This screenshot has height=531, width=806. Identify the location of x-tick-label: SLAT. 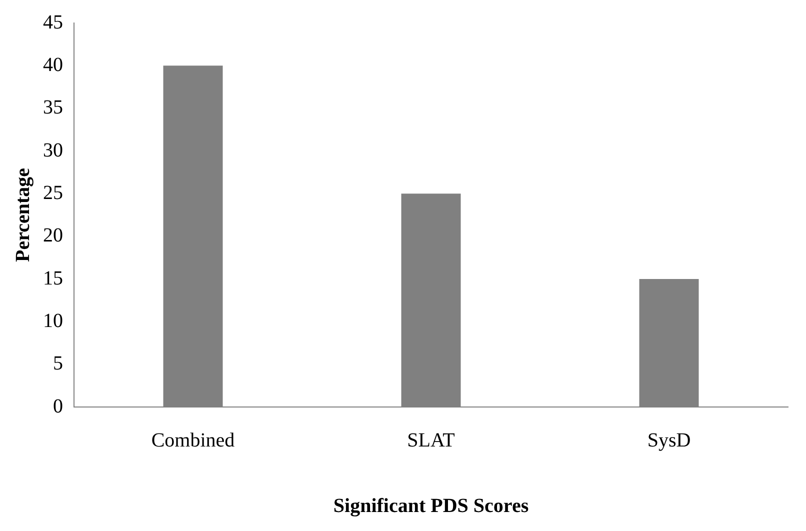
(431, 440).